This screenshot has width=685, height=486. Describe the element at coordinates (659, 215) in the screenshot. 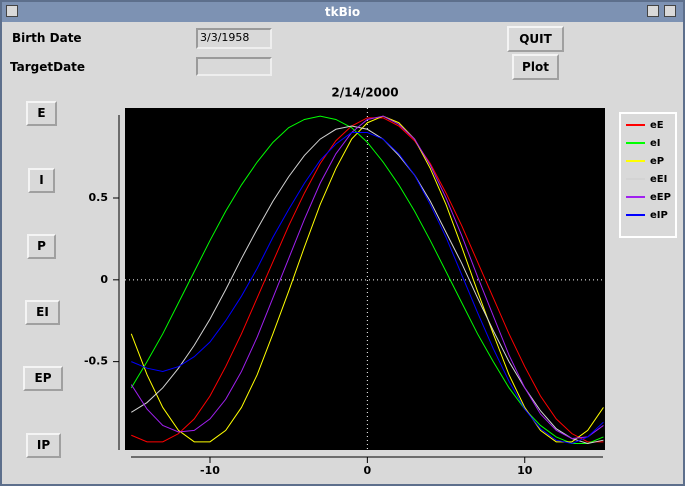

I see `legend-label: eIP` at that location.